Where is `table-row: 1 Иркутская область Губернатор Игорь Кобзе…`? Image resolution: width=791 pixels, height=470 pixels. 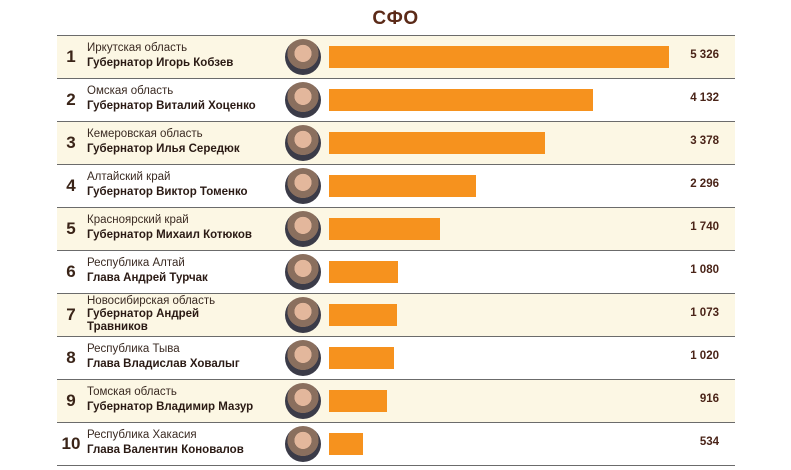
table-row: 1 Иркутская область Губернатор Игорь Кобзе… is located at coordinates (396, 57).